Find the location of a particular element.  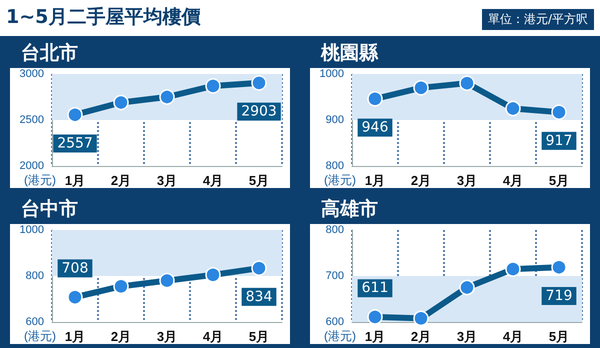

data-label: 946 is located at coordinates (375, 128).